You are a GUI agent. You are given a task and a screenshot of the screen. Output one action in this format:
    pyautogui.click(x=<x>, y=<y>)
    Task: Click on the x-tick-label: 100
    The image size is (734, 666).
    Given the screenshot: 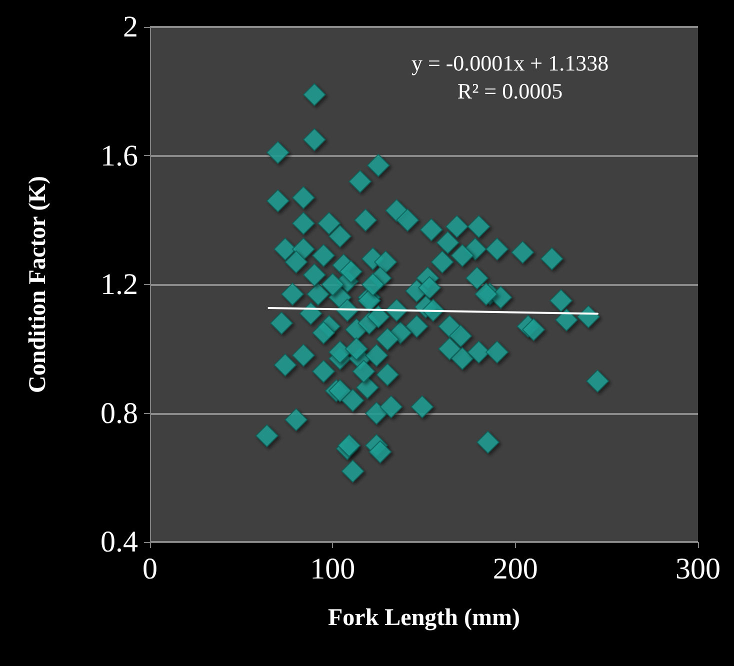 What is the action you would take?
    pyautogui.click(x=333, y=569)
    